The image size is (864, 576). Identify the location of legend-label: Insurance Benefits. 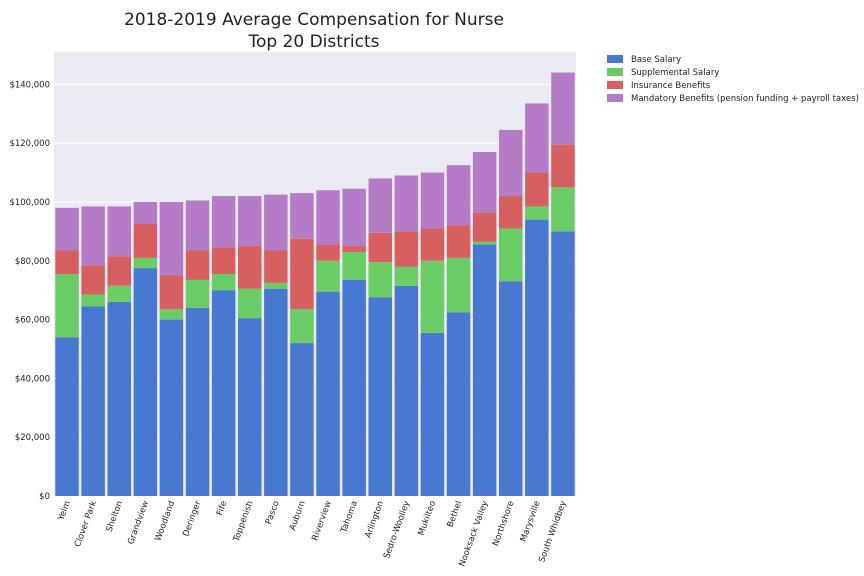
(671, 86).